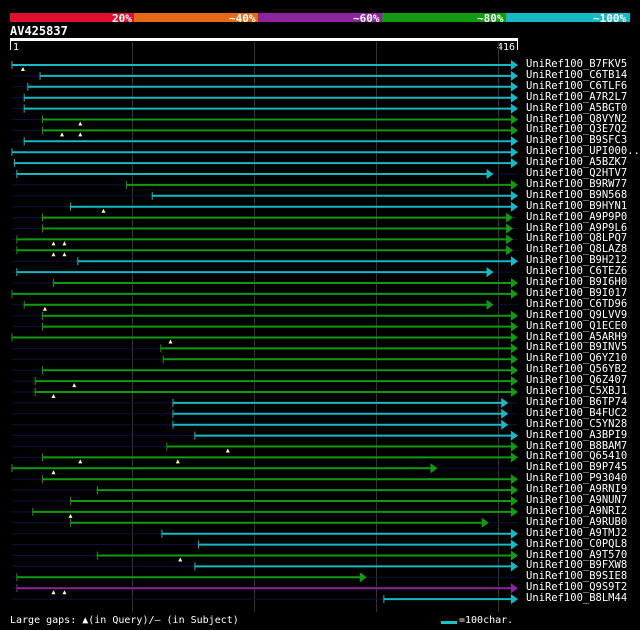  I want to click on hit-label: UniRef100_A9P9L6, so click(577, 227).